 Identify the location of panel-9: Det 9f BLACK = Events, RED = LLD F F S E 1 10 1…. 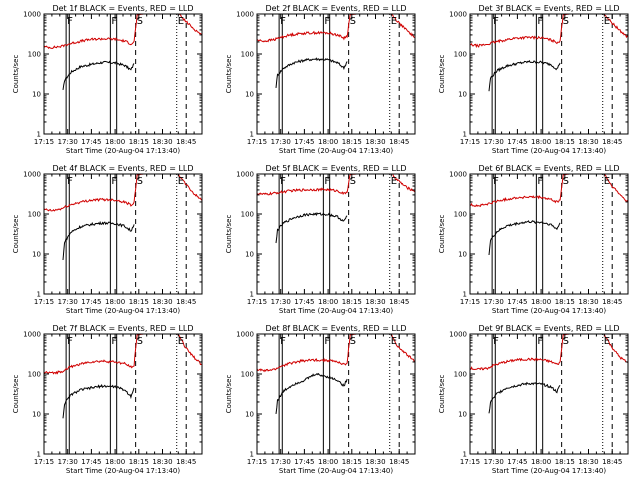
(533, 399).